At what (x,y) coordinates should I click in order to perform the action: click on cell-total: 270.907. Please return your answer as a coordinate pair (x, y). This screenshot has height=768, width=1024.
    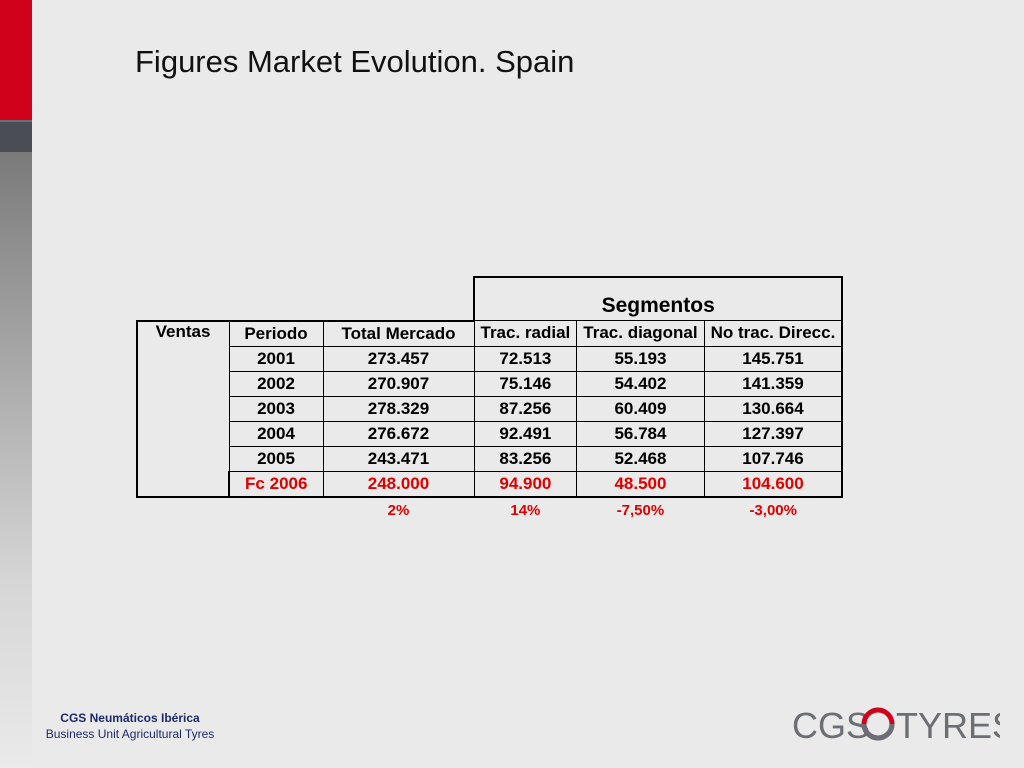
    Looking at the image, I should click on (398, 383).